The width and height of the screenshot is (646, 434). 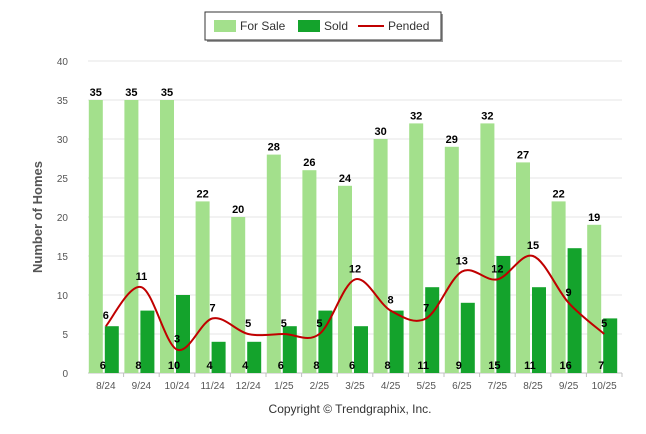 What do you see at coordinates (569, 386) in the screenshot?
I see `x-tick-label: 9/25` at bounding box center [569, 386].